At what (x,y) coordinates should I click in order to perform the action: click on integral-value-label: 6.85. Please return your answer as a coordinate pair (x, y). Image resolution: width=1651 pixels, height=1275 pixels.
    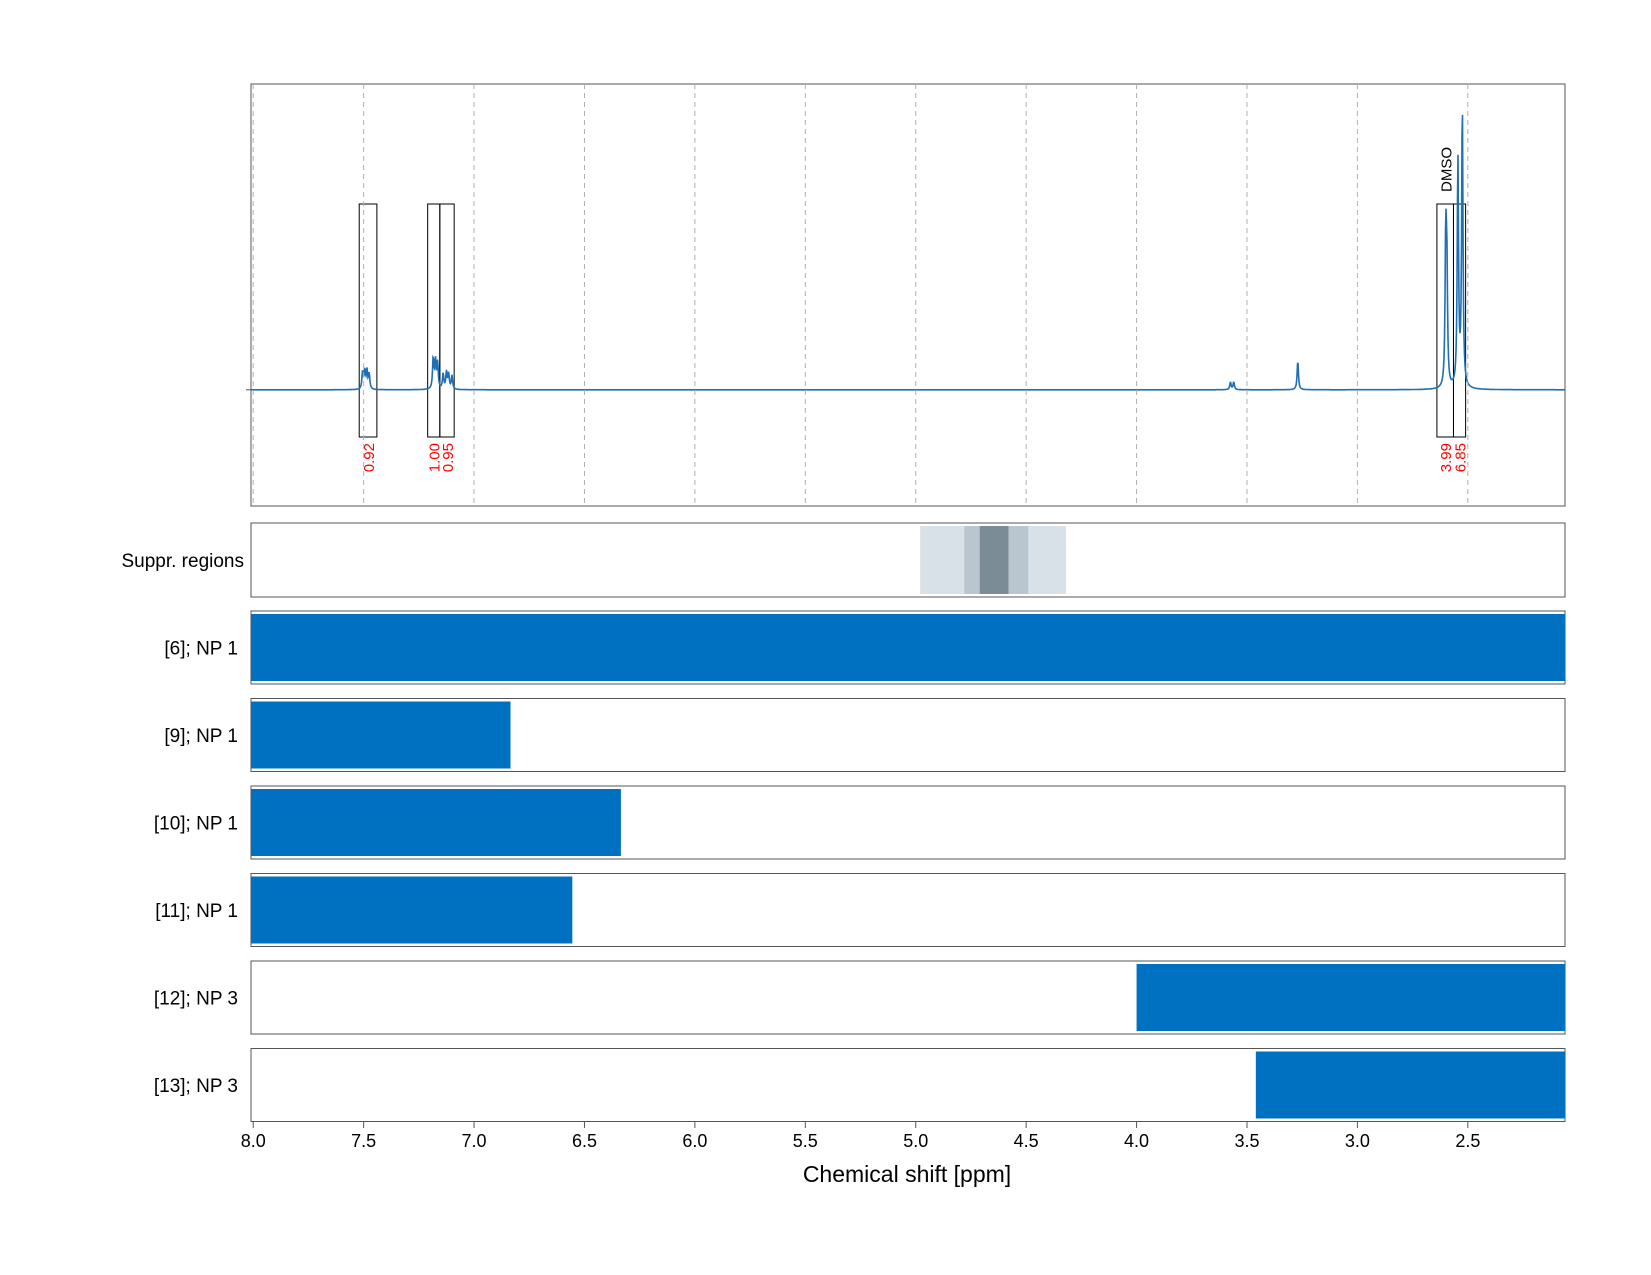
    Looking at the image, I should click on (1461, 457).